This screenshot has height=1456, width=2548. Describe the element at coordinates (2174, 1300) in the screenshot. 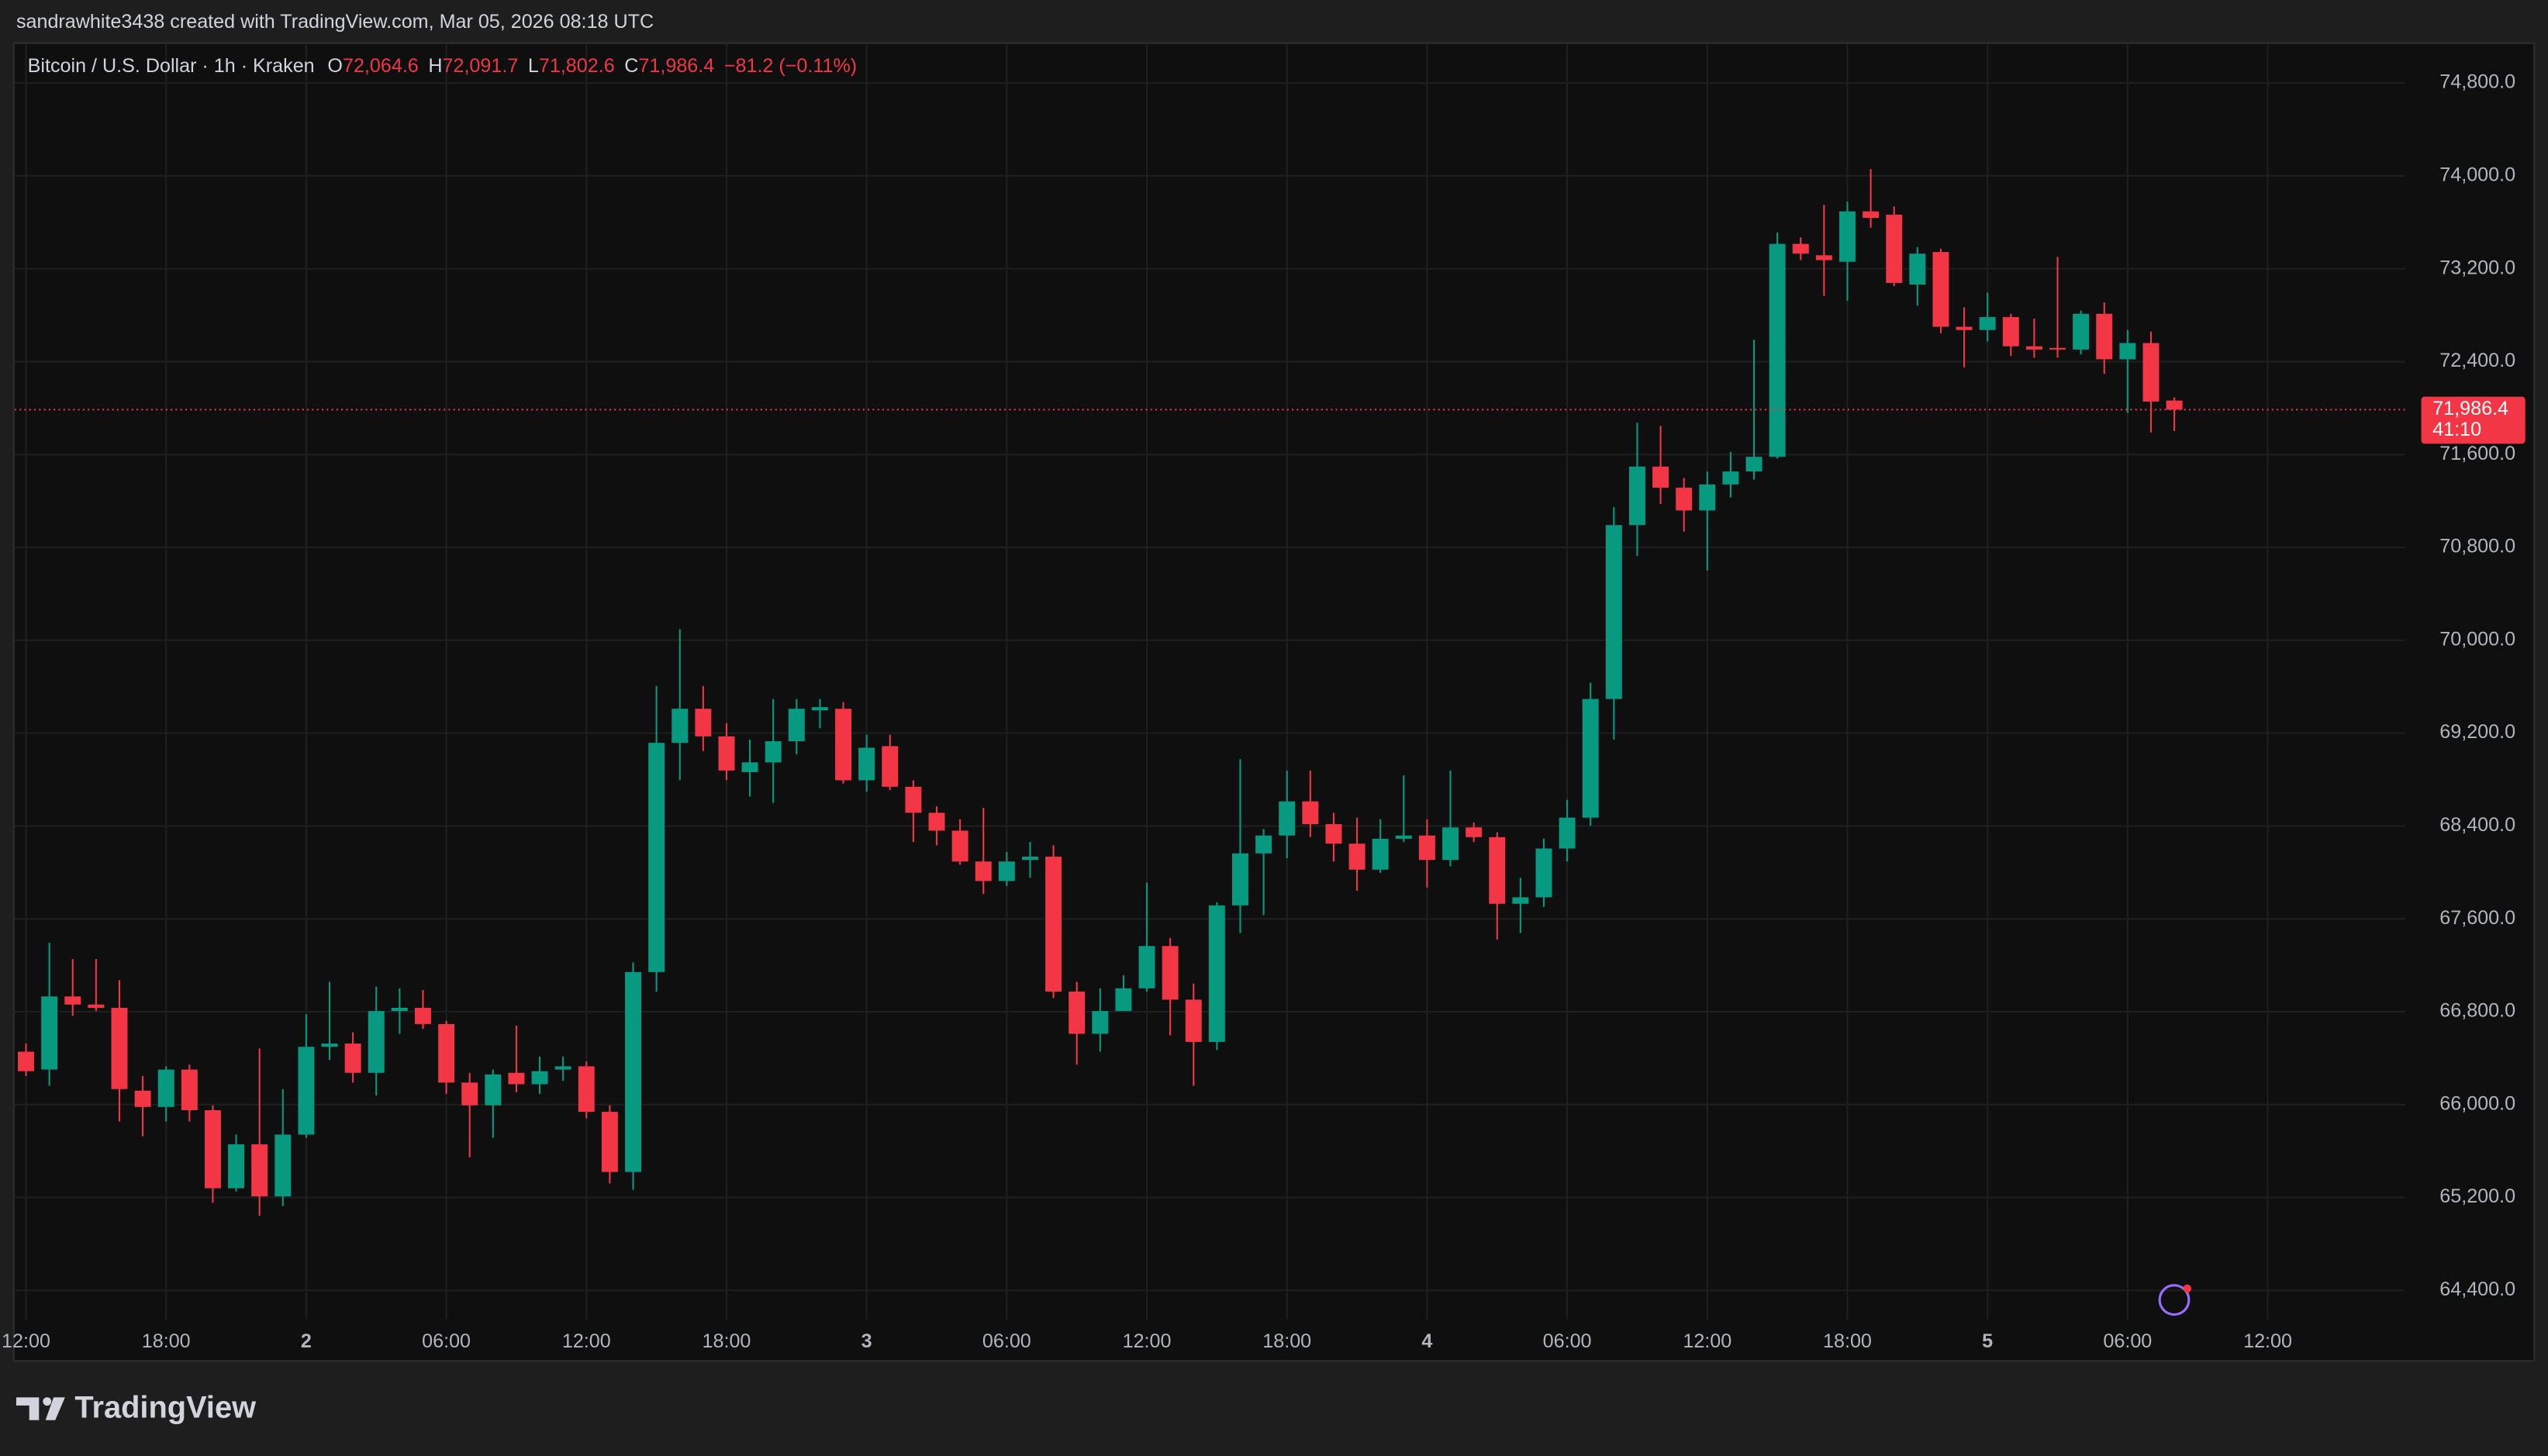

I see `assistant-icon` at that location.